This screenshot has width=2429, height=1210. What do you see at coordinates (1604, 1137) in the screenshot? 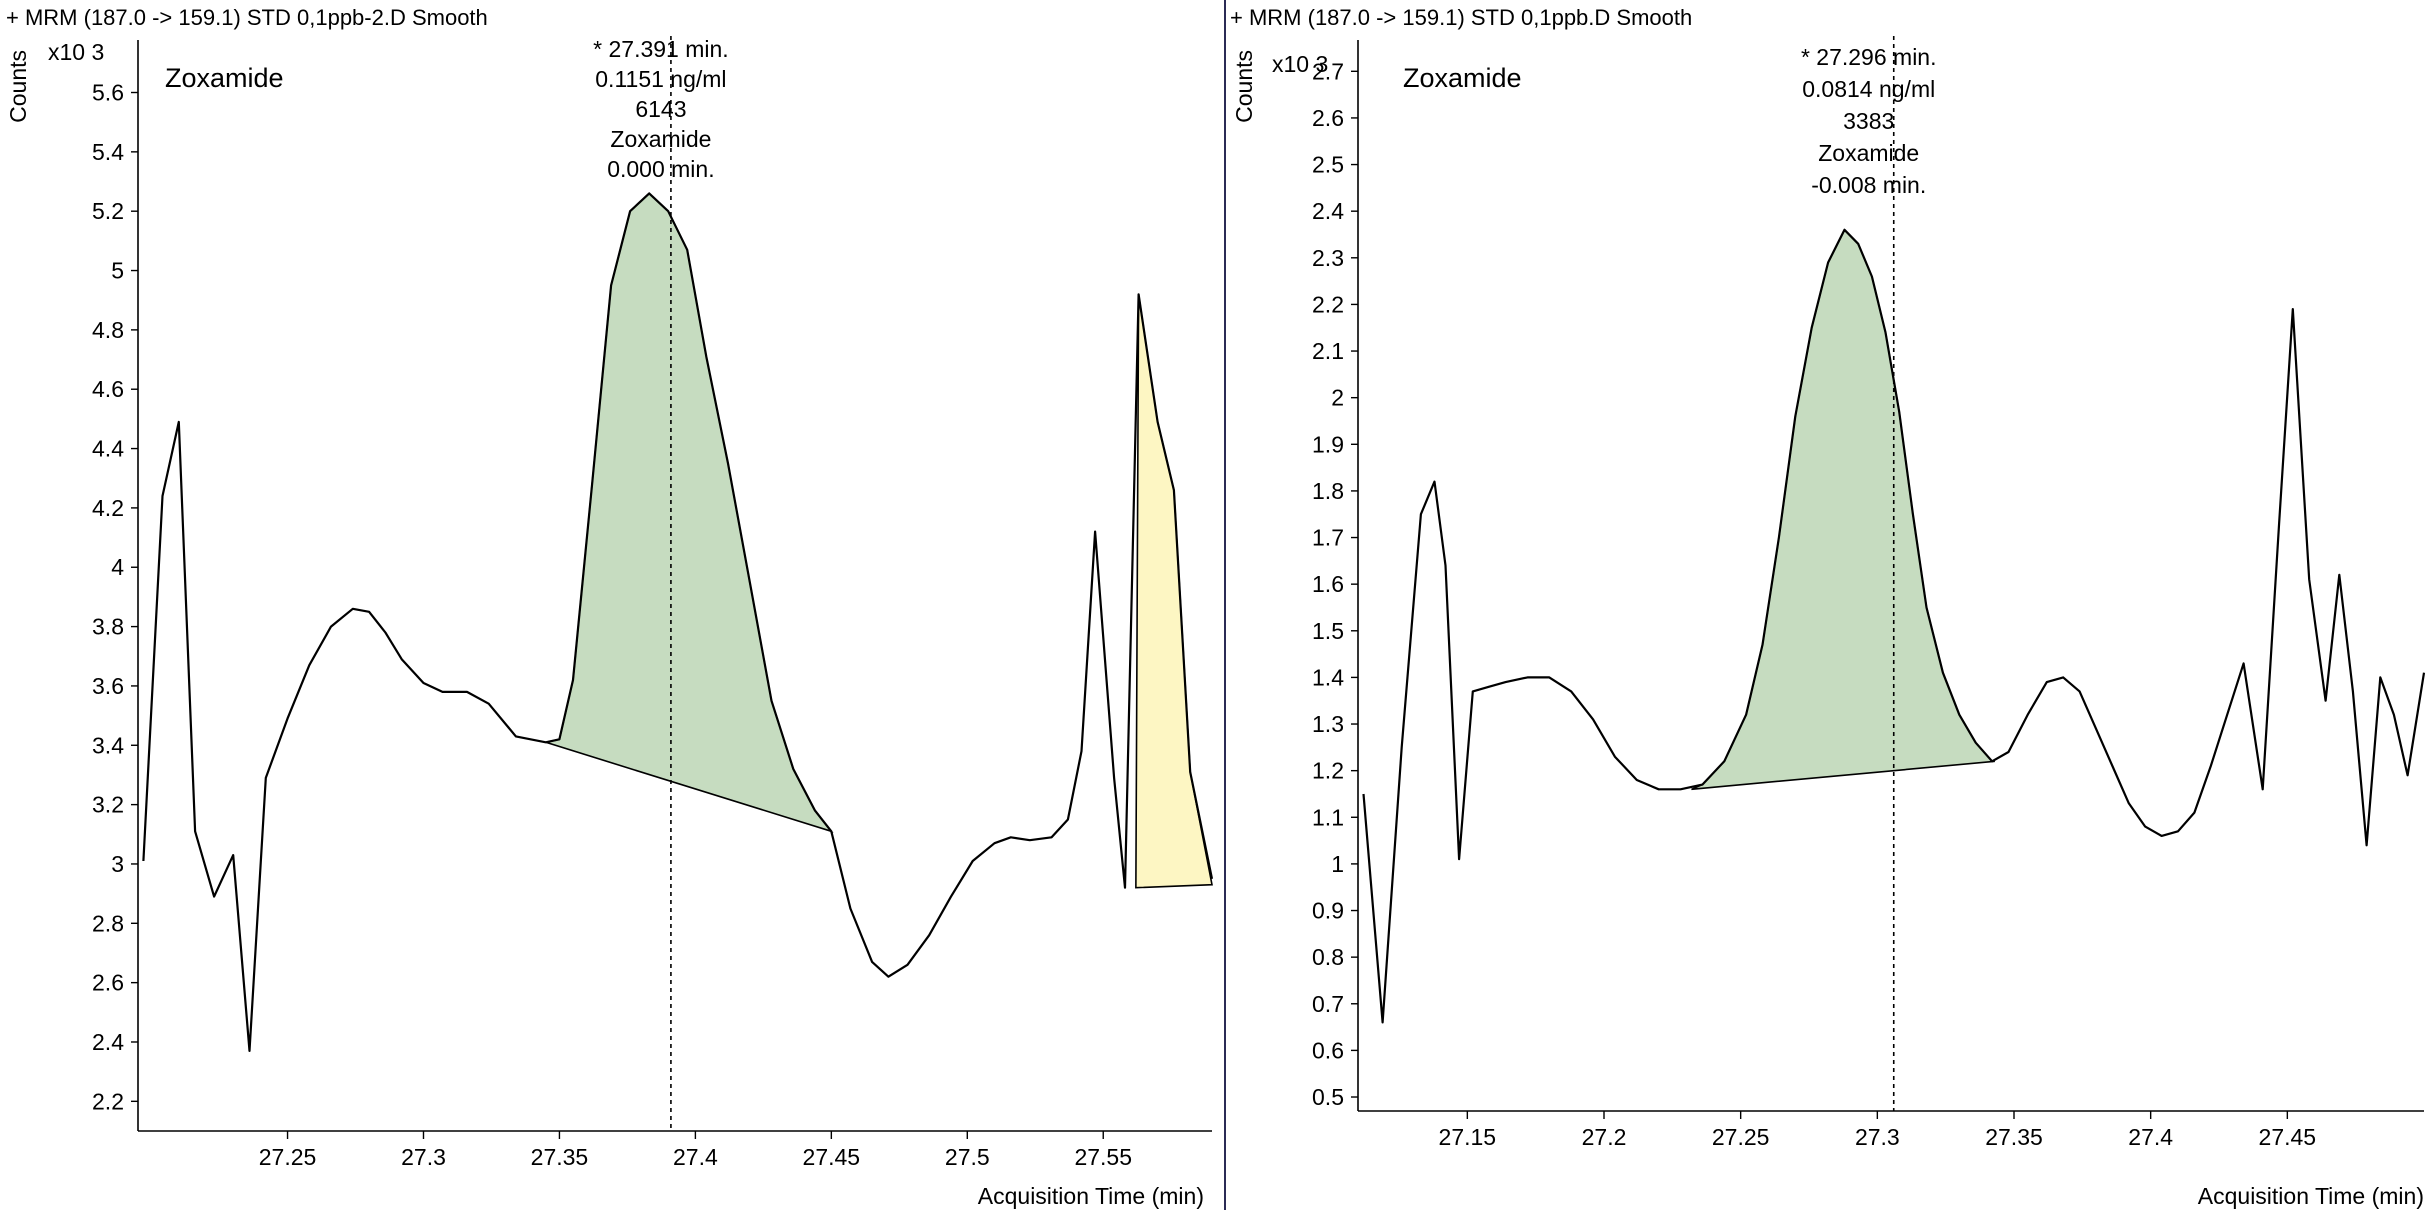
I see `x-tick-label: 27.2` at bounding box center [1604, 1137].